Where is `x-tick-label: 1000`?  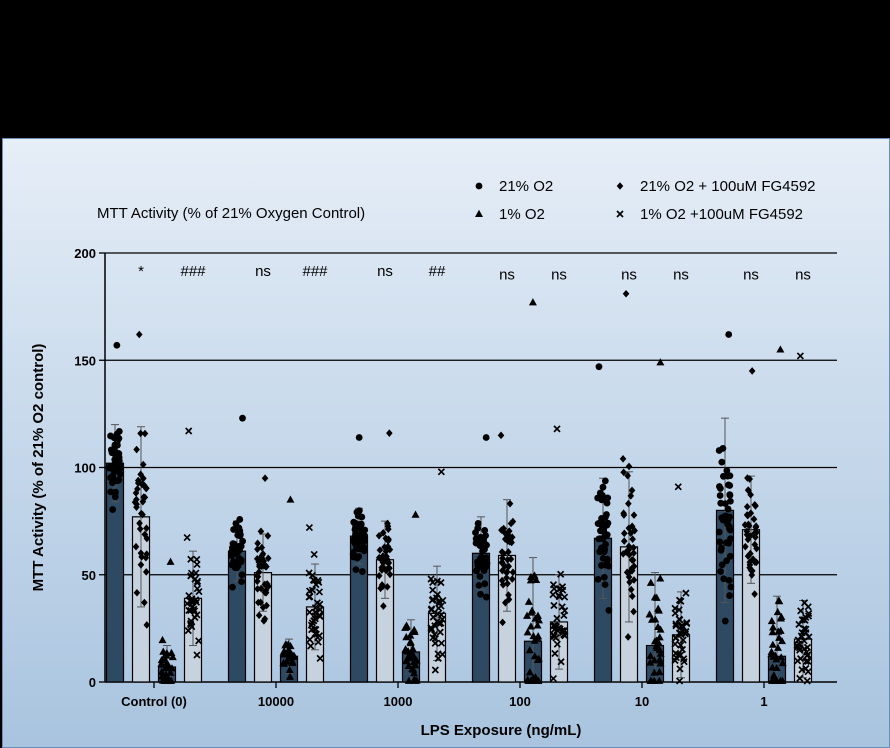 x-tick-label: 1000 is located at coordinates (398, 701).